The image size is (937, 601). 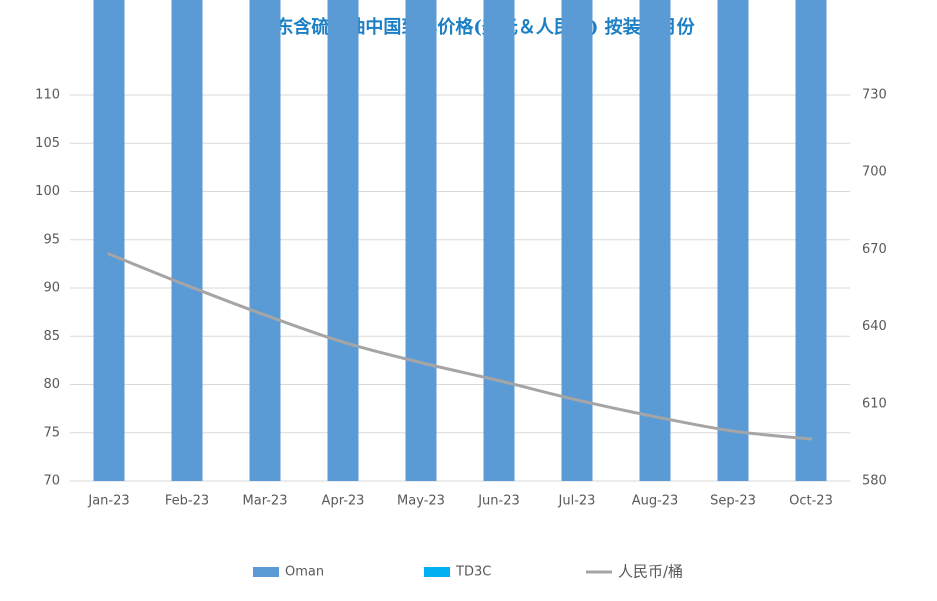 I want to click on y-tick-label: 75, so click(x=51, y=432).